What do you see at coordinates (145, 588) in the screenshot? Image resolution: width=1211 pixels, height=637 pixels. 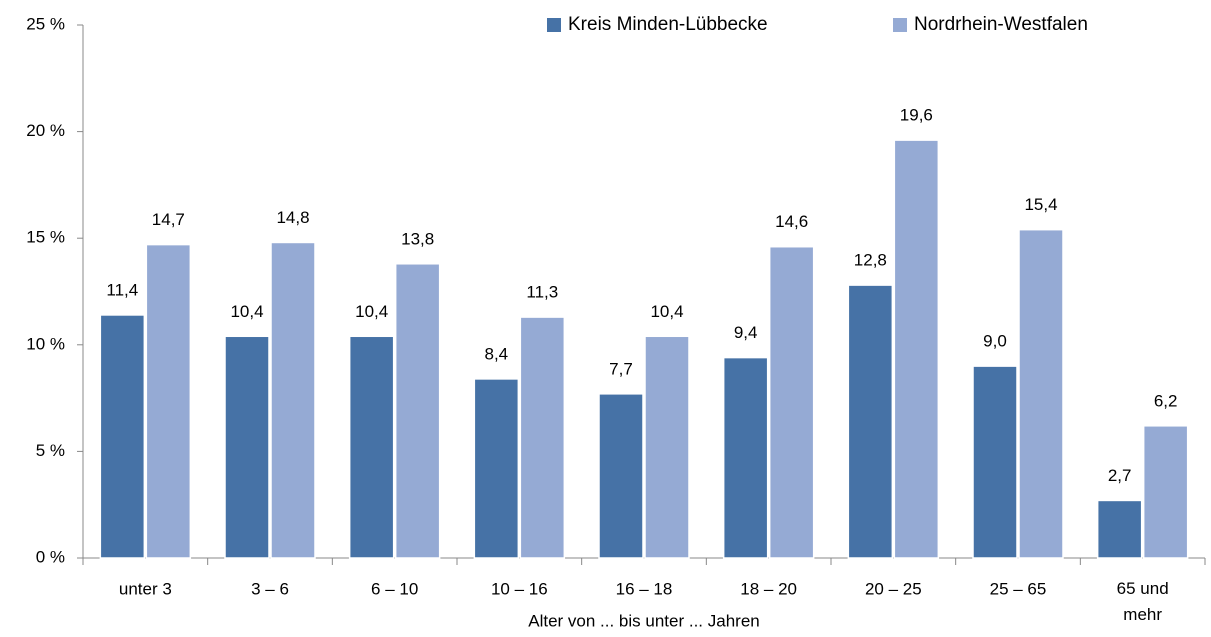 I see `x-tick-label: unter 3` at bounding box center [145, 588].